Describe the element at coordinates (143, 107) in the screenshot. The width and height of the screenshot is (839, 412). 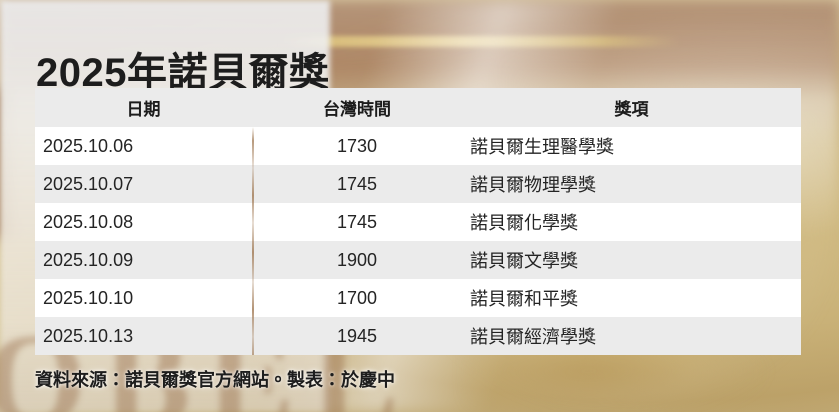
I see `column-header-date: 日期` at that location.